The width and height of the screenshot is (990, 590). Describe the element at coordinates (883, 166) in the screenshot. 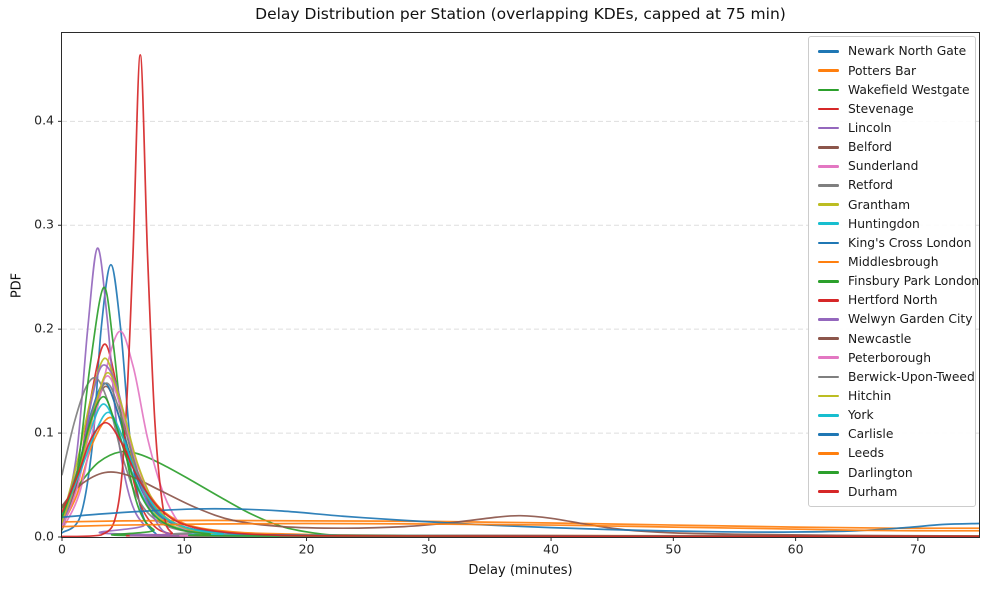

I see `legend-label: Sunderland` at that location.